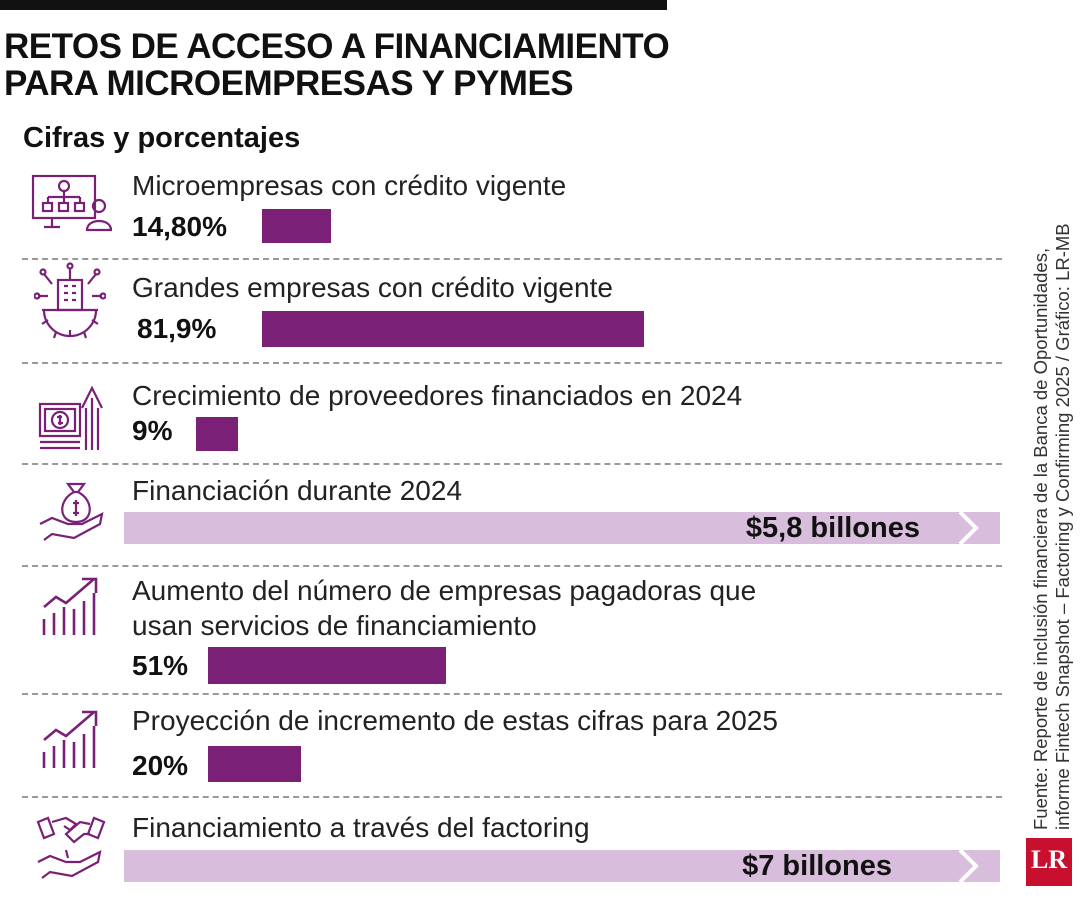 The image size is (1080, 900). What do you see at coordinates (160, 765) in the screenshot?
I see `row6-value: 20%` at bounding box center [160, 765].